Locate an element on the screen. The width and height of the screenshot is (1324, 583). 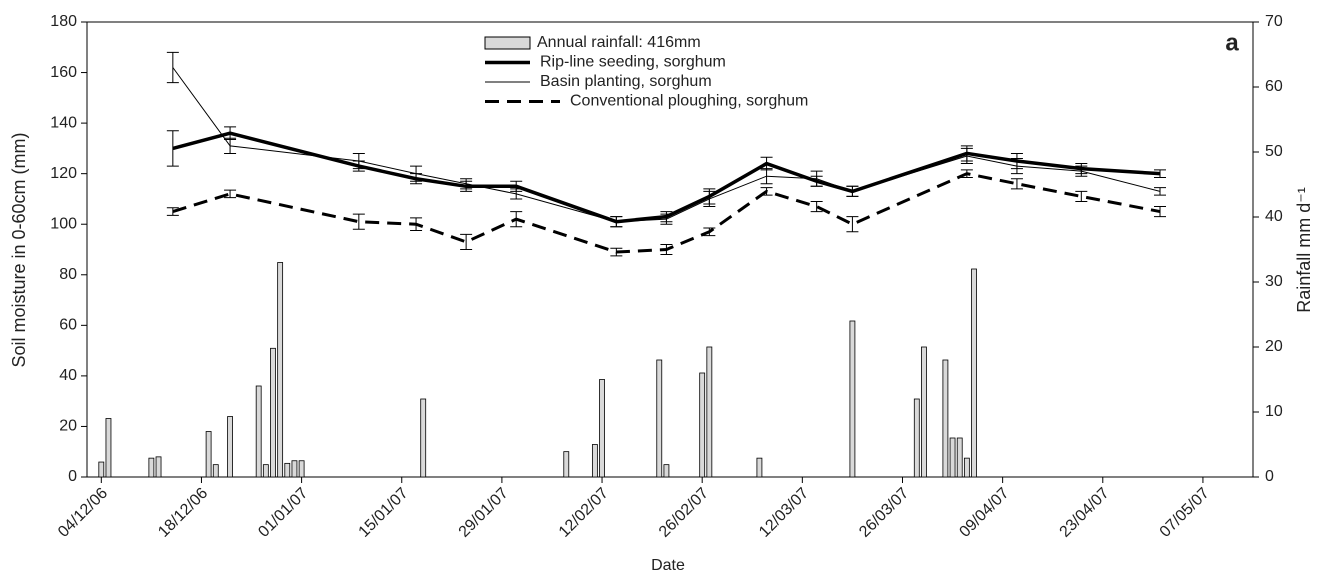
y-tick-label: 80 is located at coordinates (68, 274).